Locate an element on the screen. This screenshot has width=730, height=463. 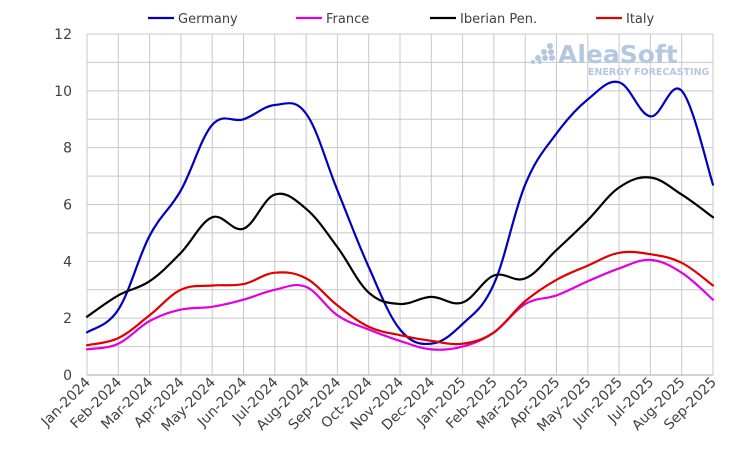
watermark-tagline: ENERGY FORECASTING is located at coordinates (649, 72).